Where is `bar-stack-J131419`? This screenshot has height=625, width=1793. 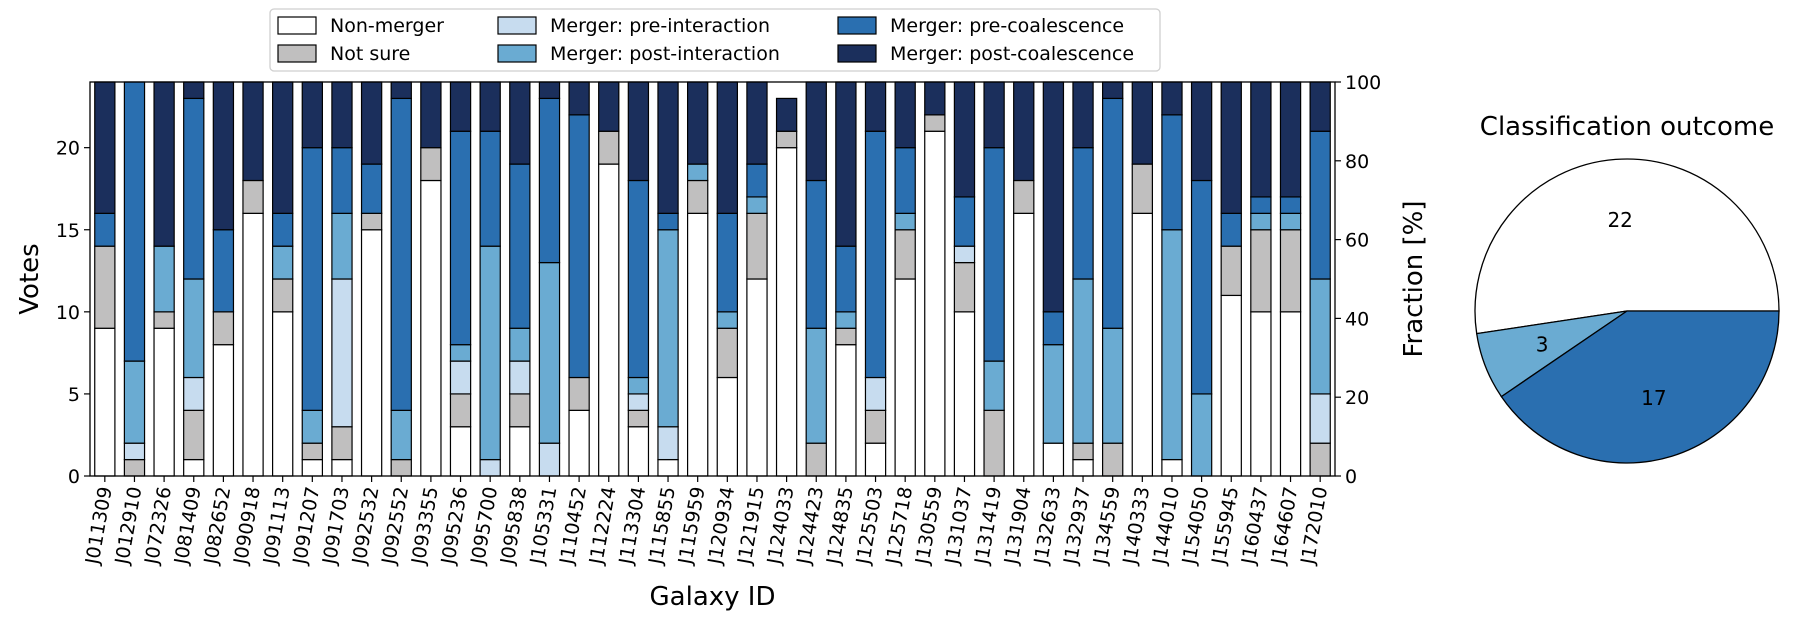
bar-stack-J131419 is located at coordinates (994, 279).